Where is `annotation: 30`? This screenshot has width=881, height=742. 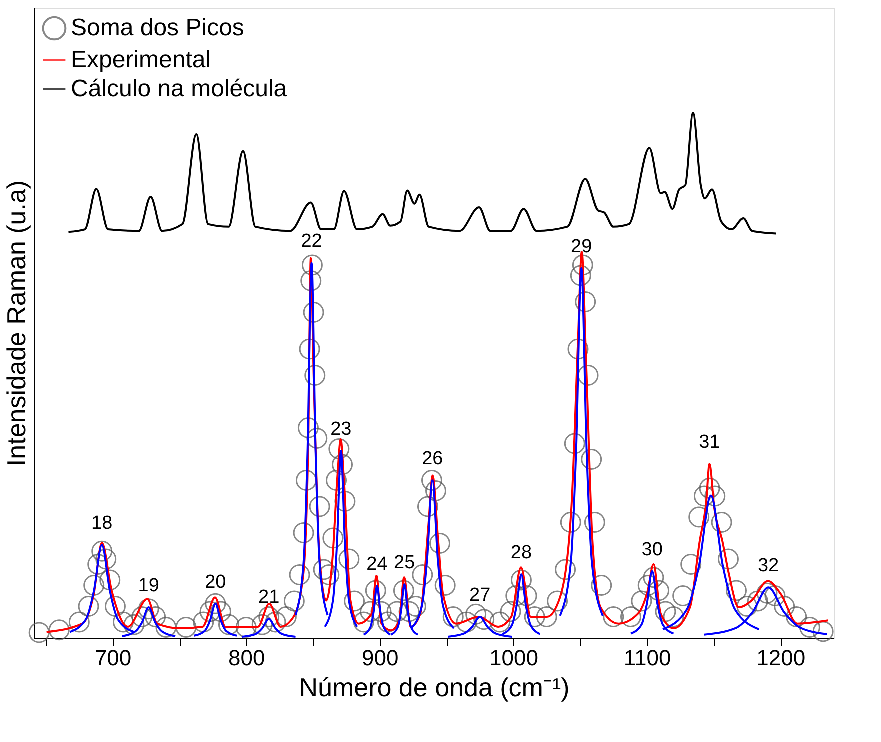
annotation: 30 is located at coordinates (652, 549).